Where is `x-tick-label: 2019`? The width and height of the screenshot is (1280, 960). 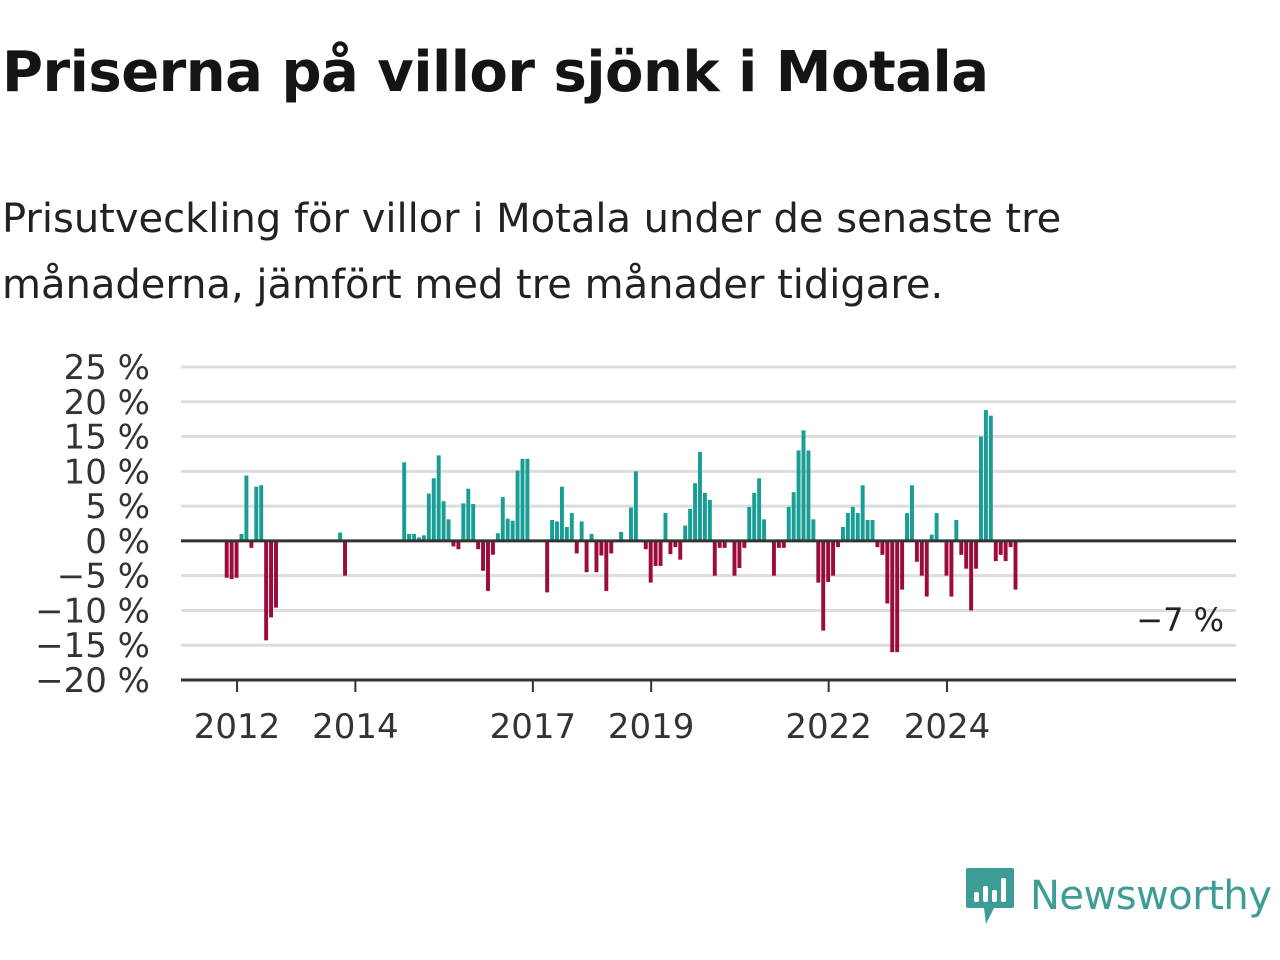 x-tick-label: 2019 is located at coordinates (651, 727).